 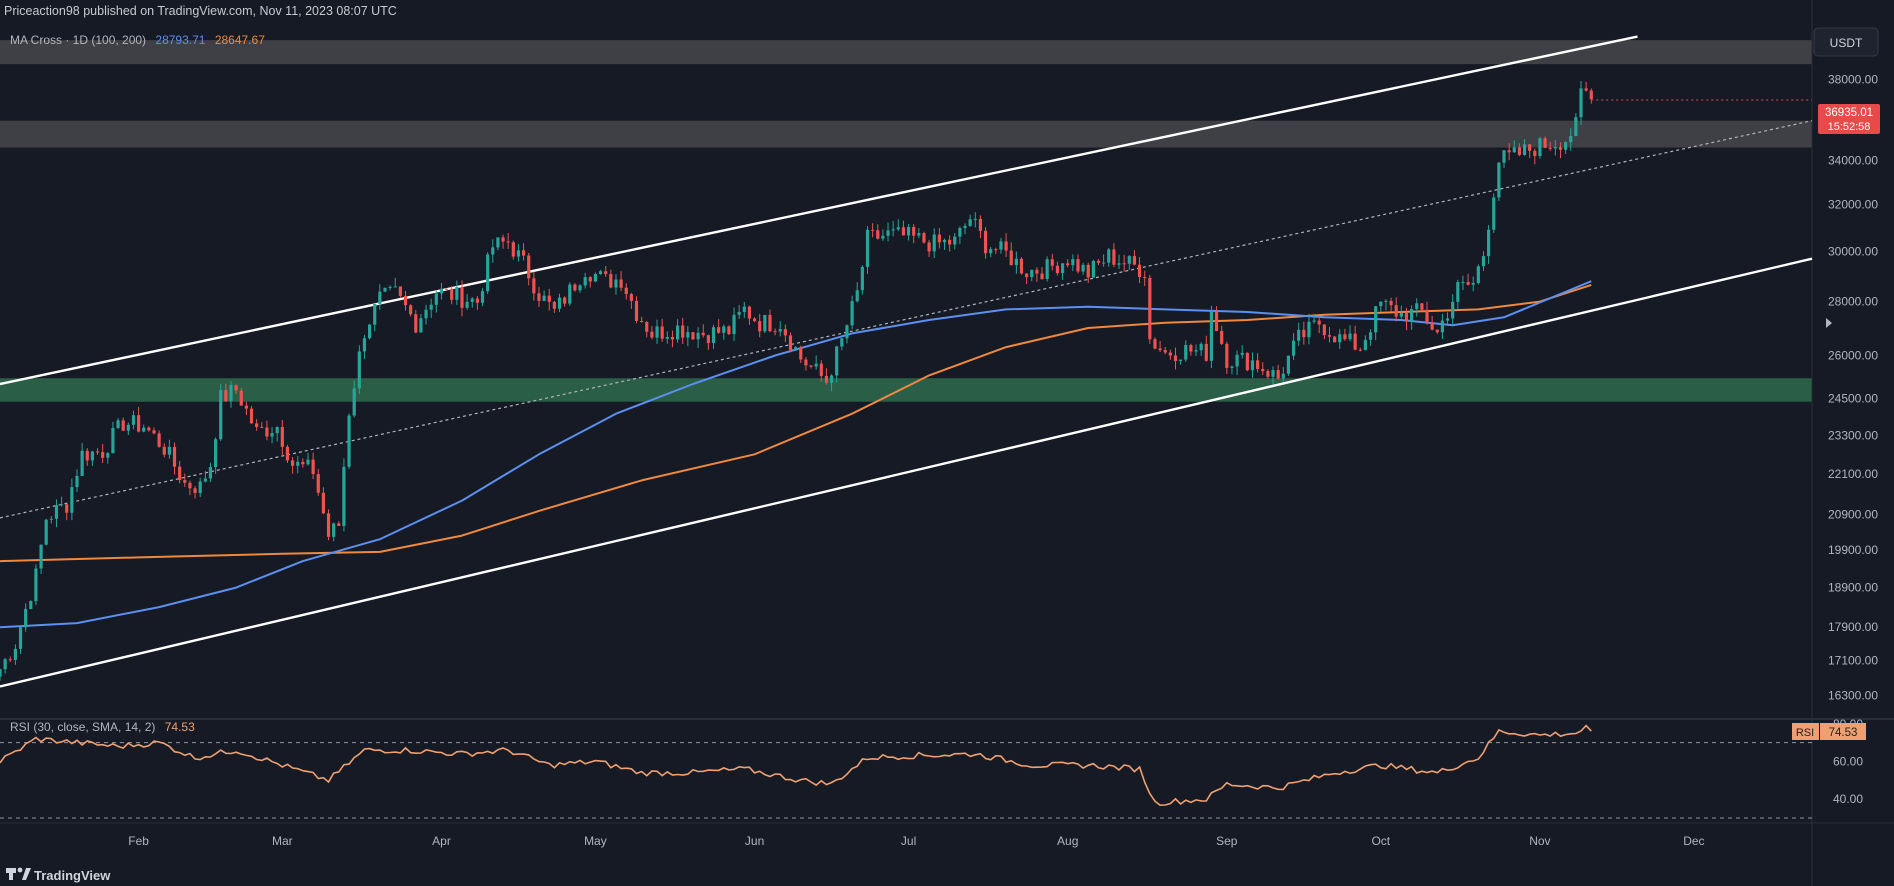 I want to click on price-tick-label: 34000.00, so click(x=1853, y=160).